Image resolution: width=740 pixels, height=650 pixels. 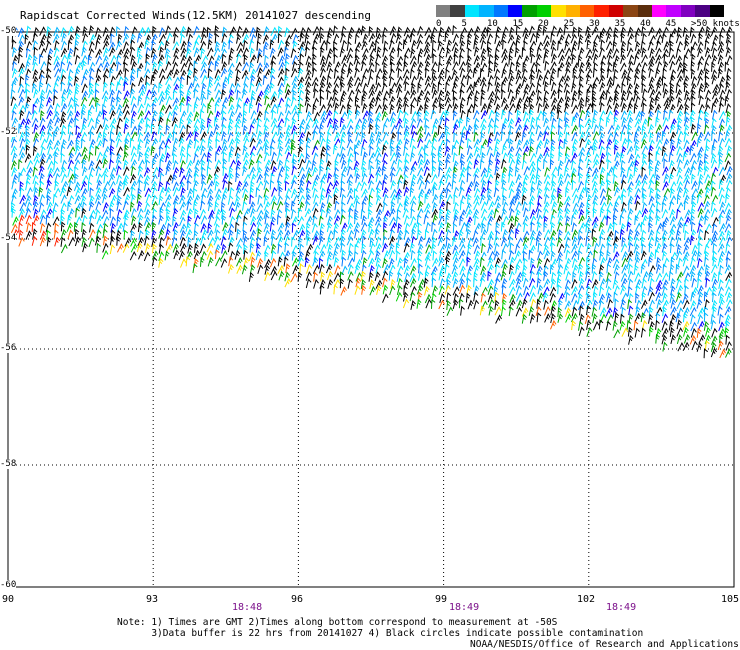 I want to click on colorbar-label: 25, so click(x=569, y=24).